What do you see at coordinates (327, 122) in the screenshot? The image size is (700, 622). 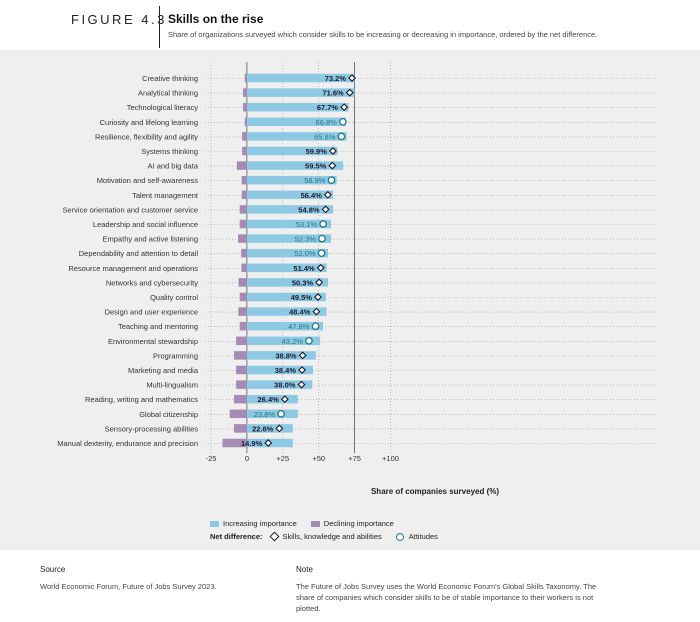 I see `net-value-label: 66.8%` at bounding box center [327, 122].